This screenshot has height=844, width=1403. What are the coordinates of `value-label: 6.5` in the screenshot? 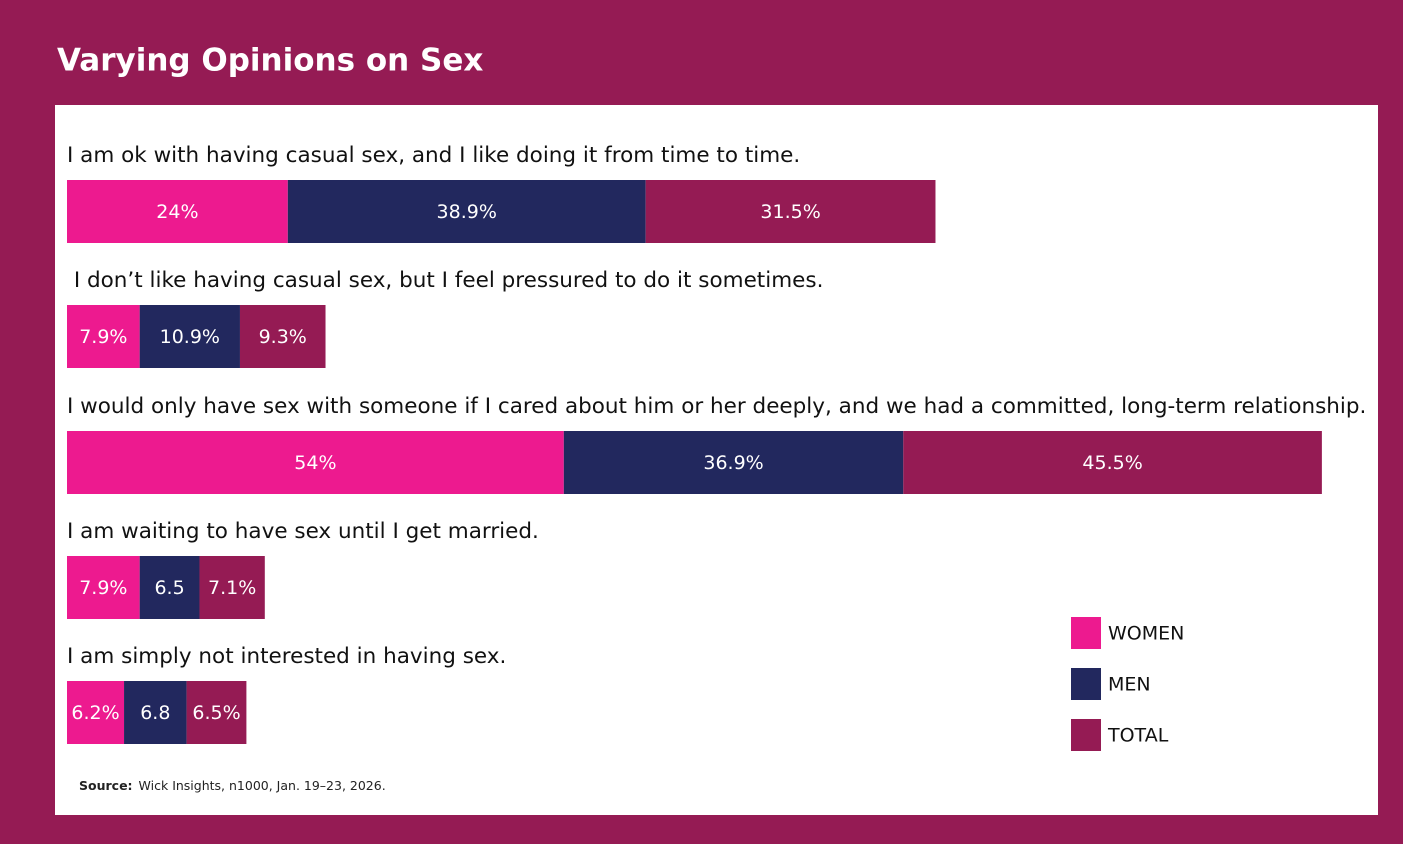 It's located at (169, 588).